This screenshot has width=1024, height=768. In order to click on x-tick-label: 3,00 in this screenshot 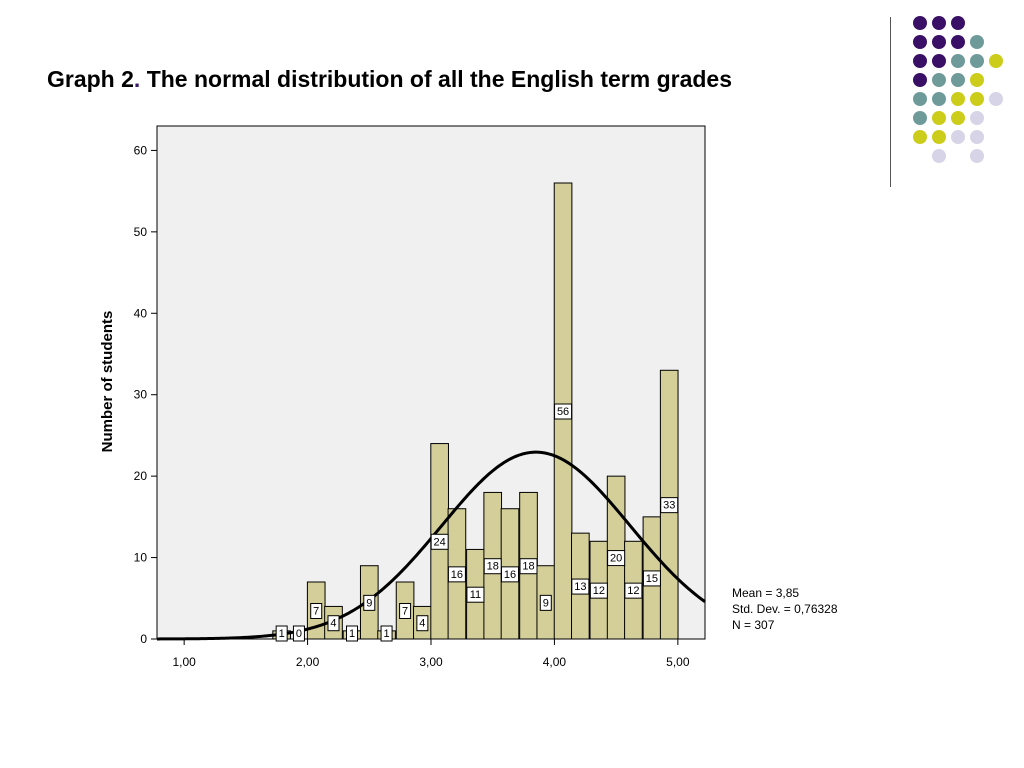, I will do `click(431, 662)`.